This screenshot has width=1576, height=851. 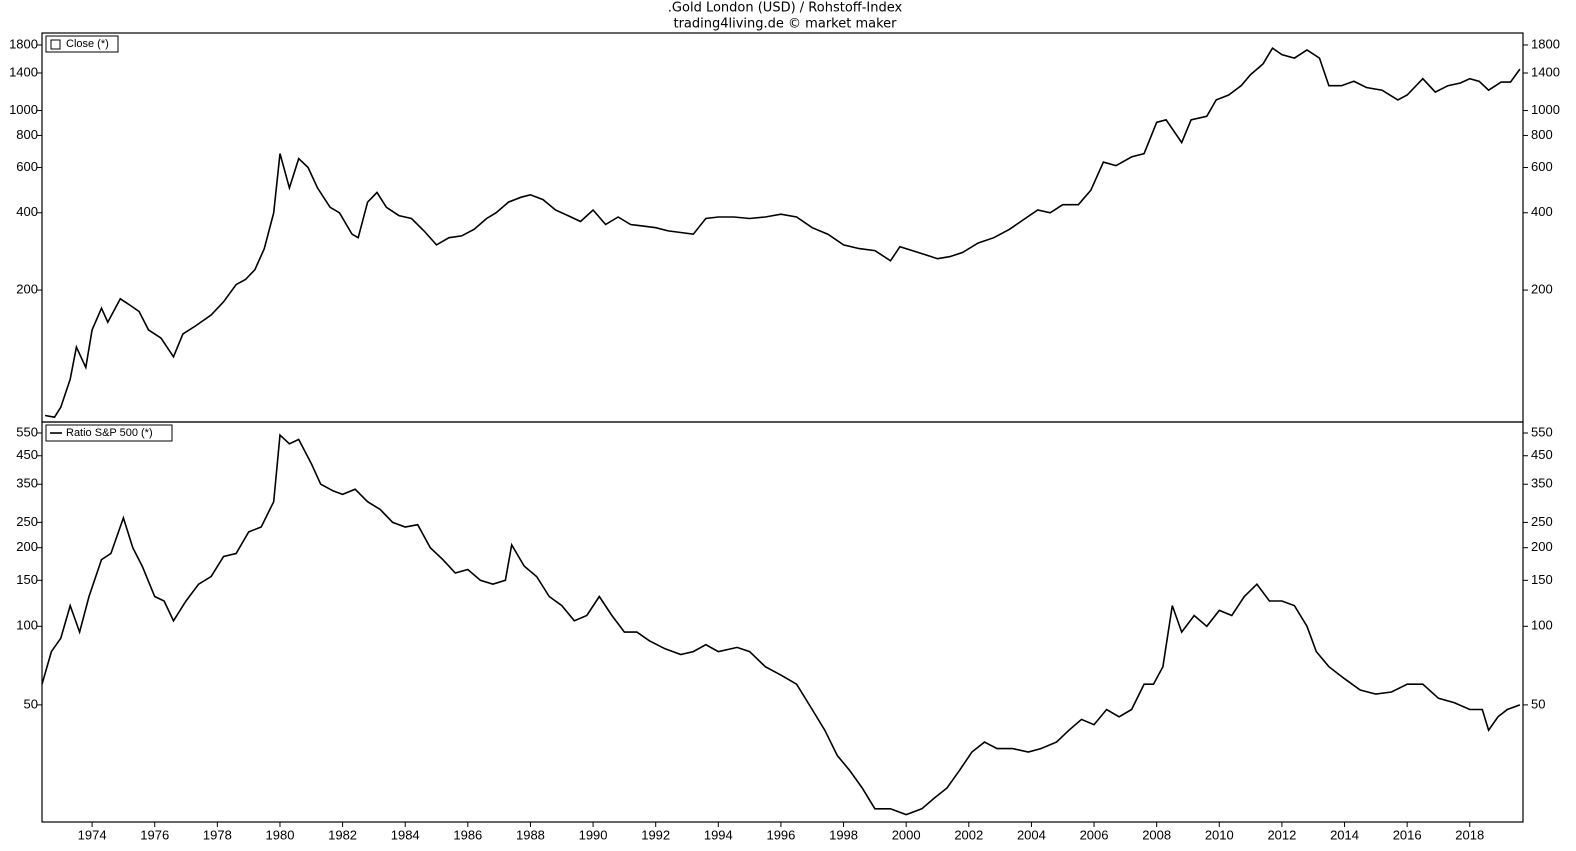 I want to click on x-tick-label: 2010, so click(x=1219, y=834).